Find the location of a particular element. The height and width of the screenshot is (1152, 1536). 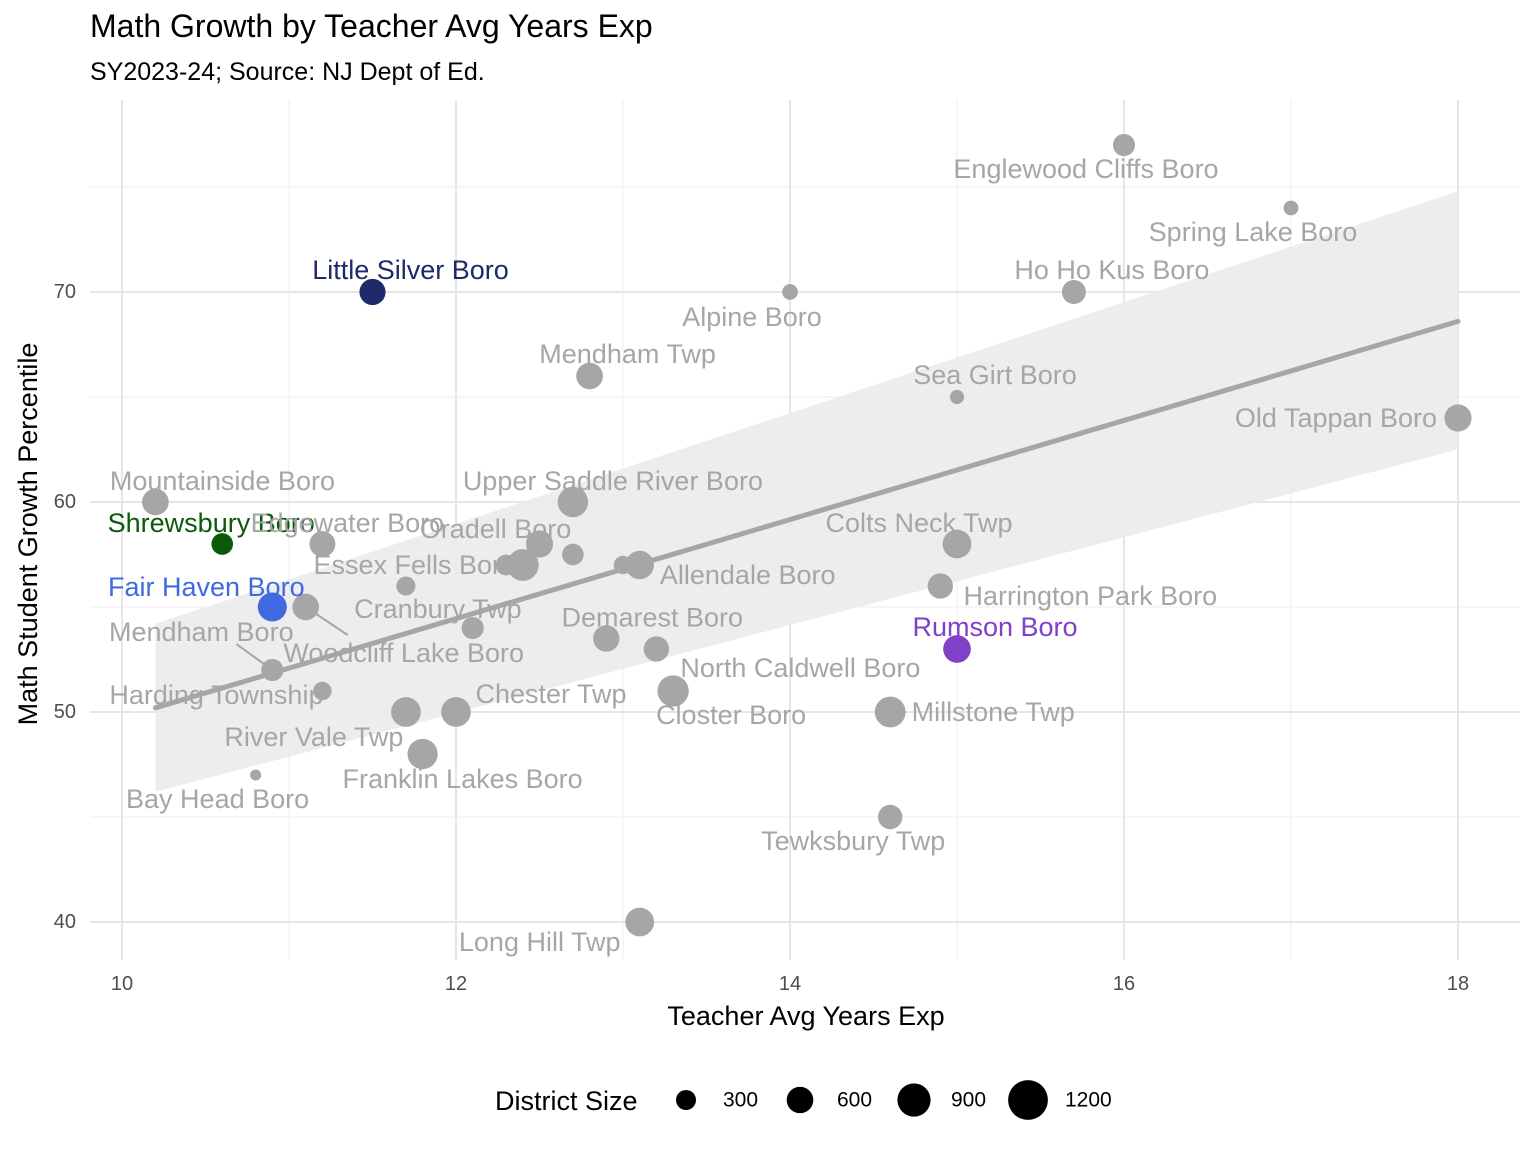

x-tick-label: 18 is located at coordinates (1458, 984).